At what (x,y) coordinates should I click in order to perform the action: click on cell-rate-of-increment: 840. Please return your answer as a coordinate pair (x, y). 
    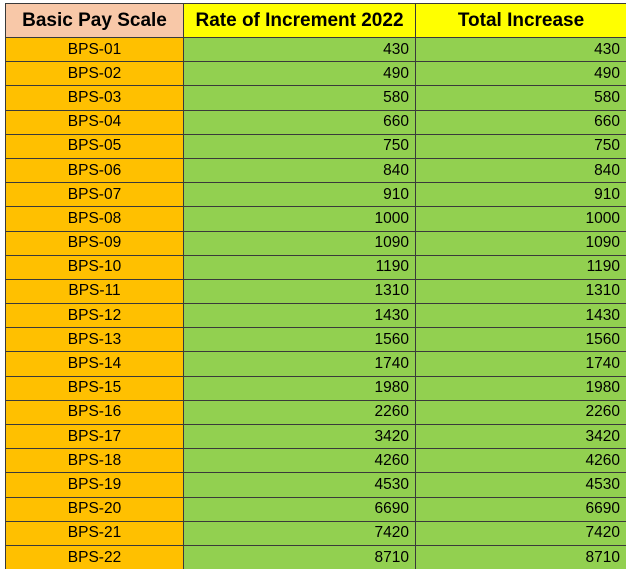
    Looking at the image, I should click on (299, 170).